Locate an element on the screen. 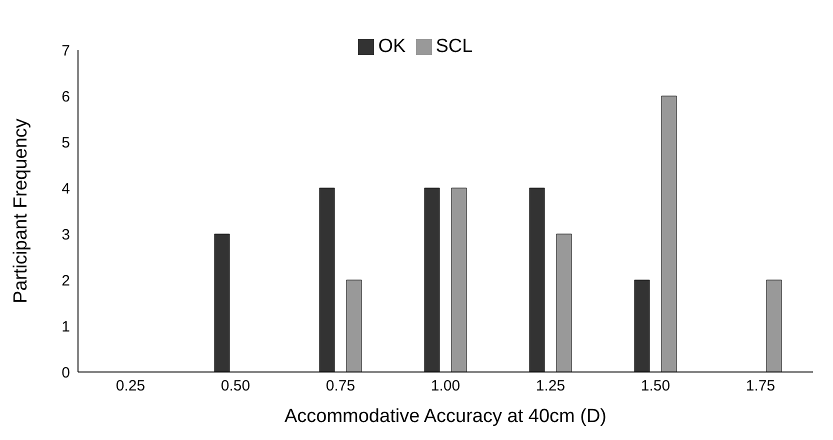  x-tick-label: 1.25 is located at coordinates (551, 386).